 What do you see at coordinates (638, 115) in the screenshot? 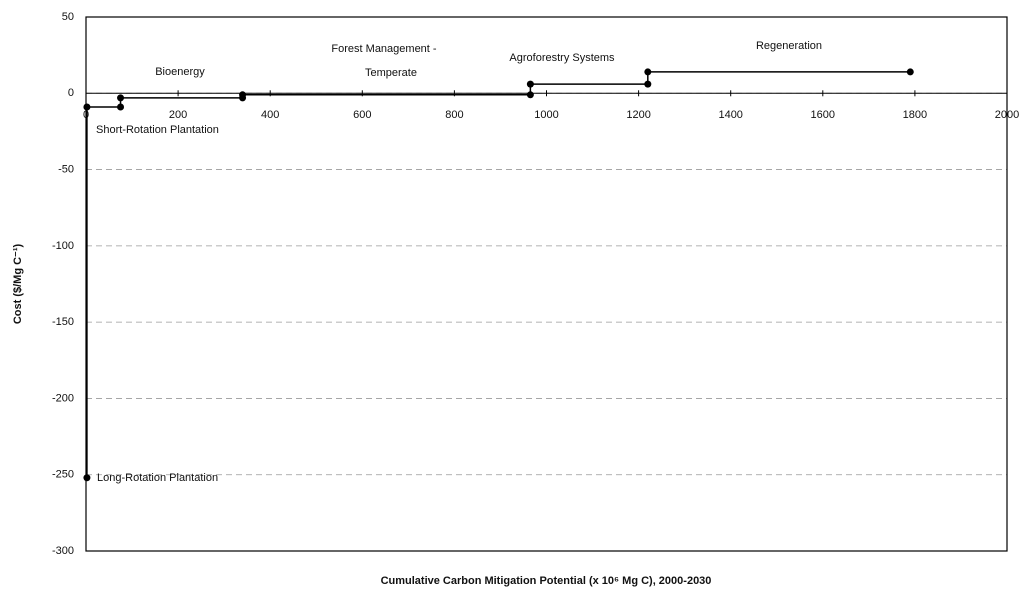
I see `x-tick-label: 1200` at bounding box center [638, 115].